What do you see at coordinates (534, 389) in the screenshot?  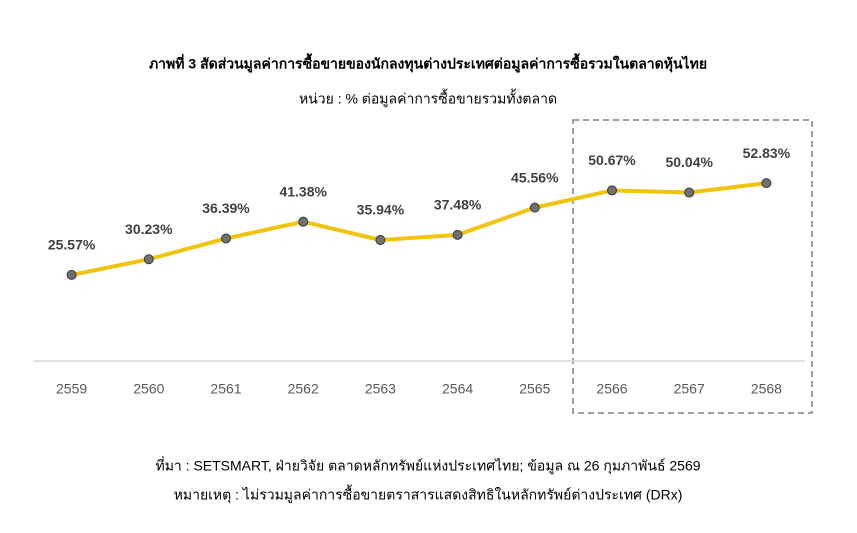 I see `x-tick-label: 2565` at bounding box center [534, 389].